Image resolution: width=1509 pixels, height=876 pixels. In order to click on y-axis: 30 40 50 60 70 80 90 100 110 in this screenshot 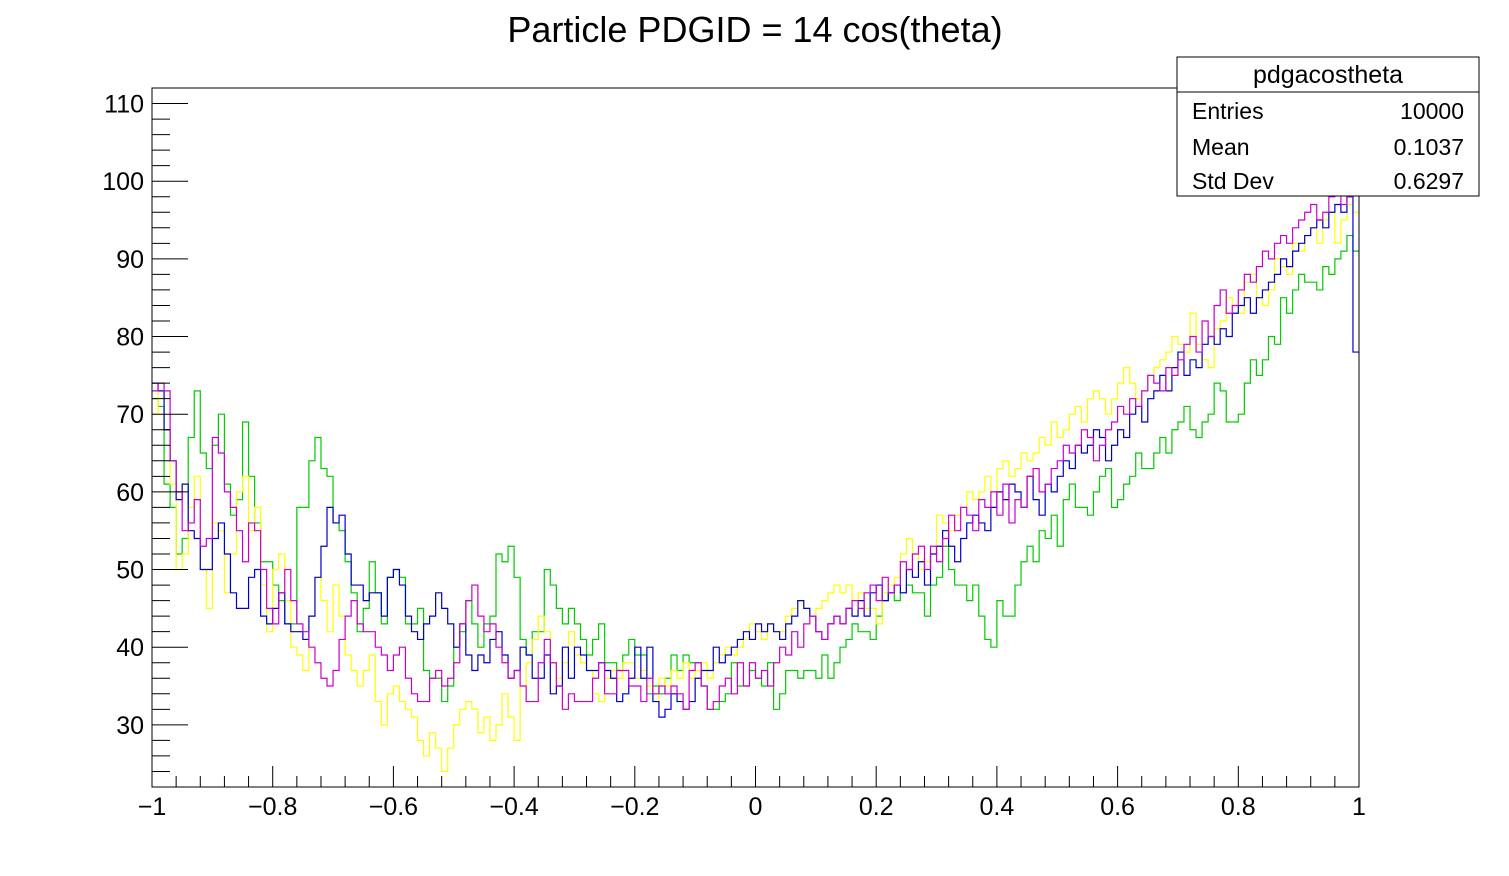, I will do `click(145, 437)`.